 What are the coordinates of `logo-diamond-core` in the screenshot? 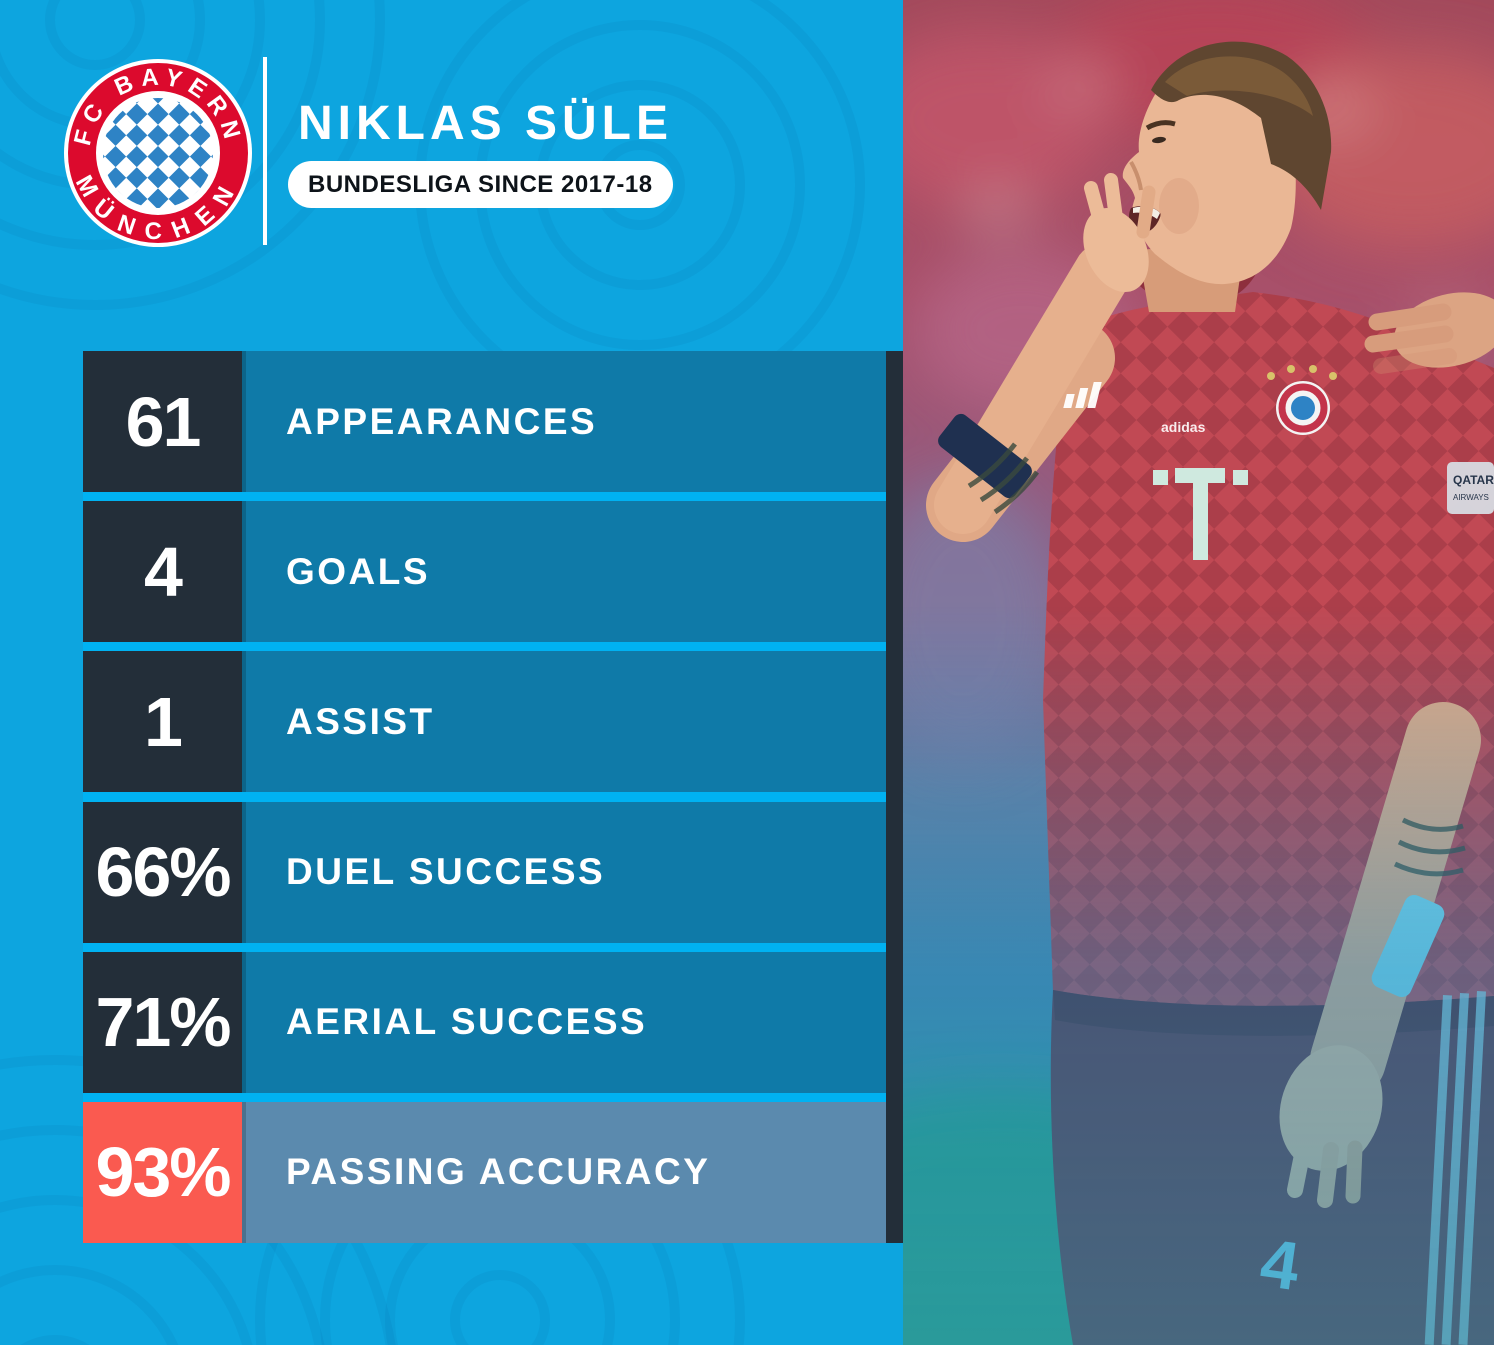 It's located at (158, 153).